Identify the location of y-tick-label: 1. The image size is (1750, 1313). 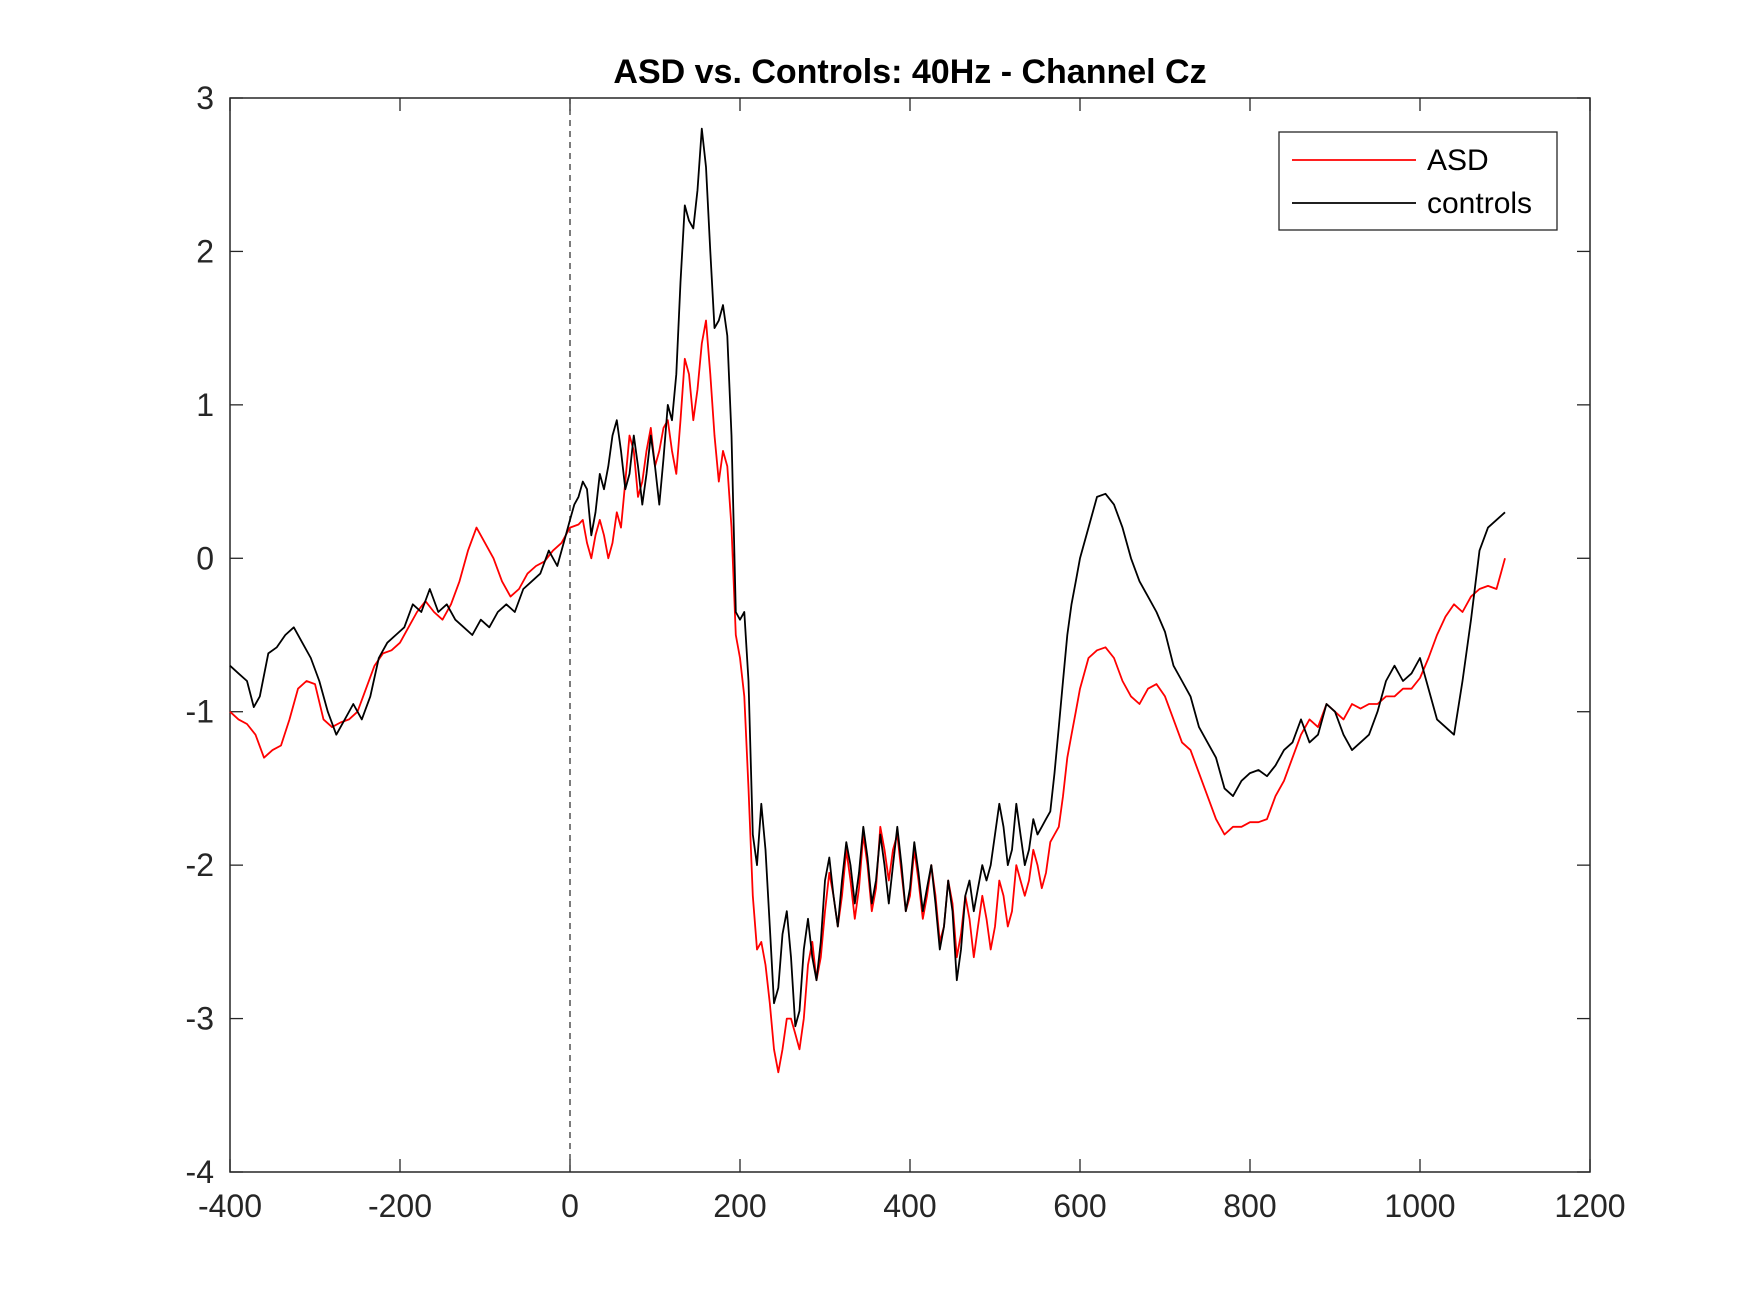
(205, 405).